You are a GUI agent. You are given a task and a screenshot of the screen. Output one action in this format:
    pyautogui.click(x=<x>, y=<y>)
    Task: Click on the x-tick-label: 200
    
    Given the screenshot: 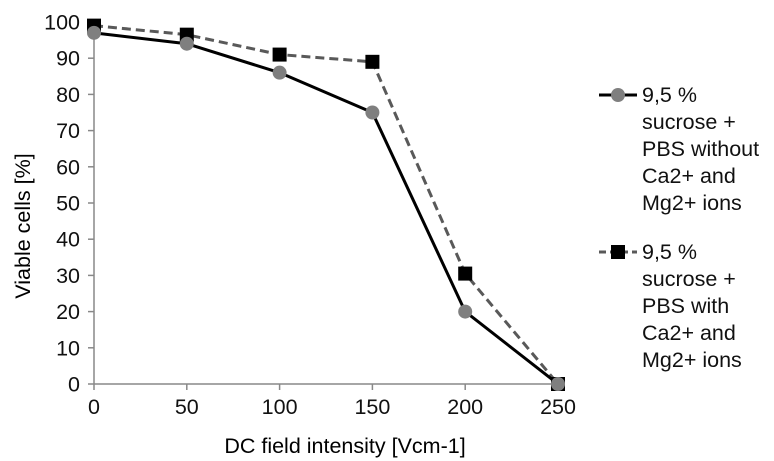 What is the action you would take?
    pyautogui.click(x=465, y=407)
    